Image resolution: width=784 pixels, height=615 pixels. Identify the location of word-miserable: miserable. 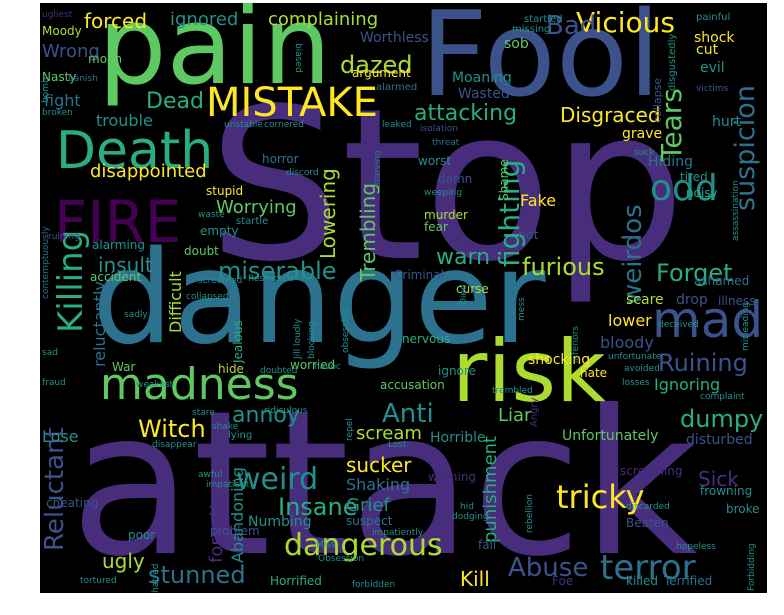
(277, 271).